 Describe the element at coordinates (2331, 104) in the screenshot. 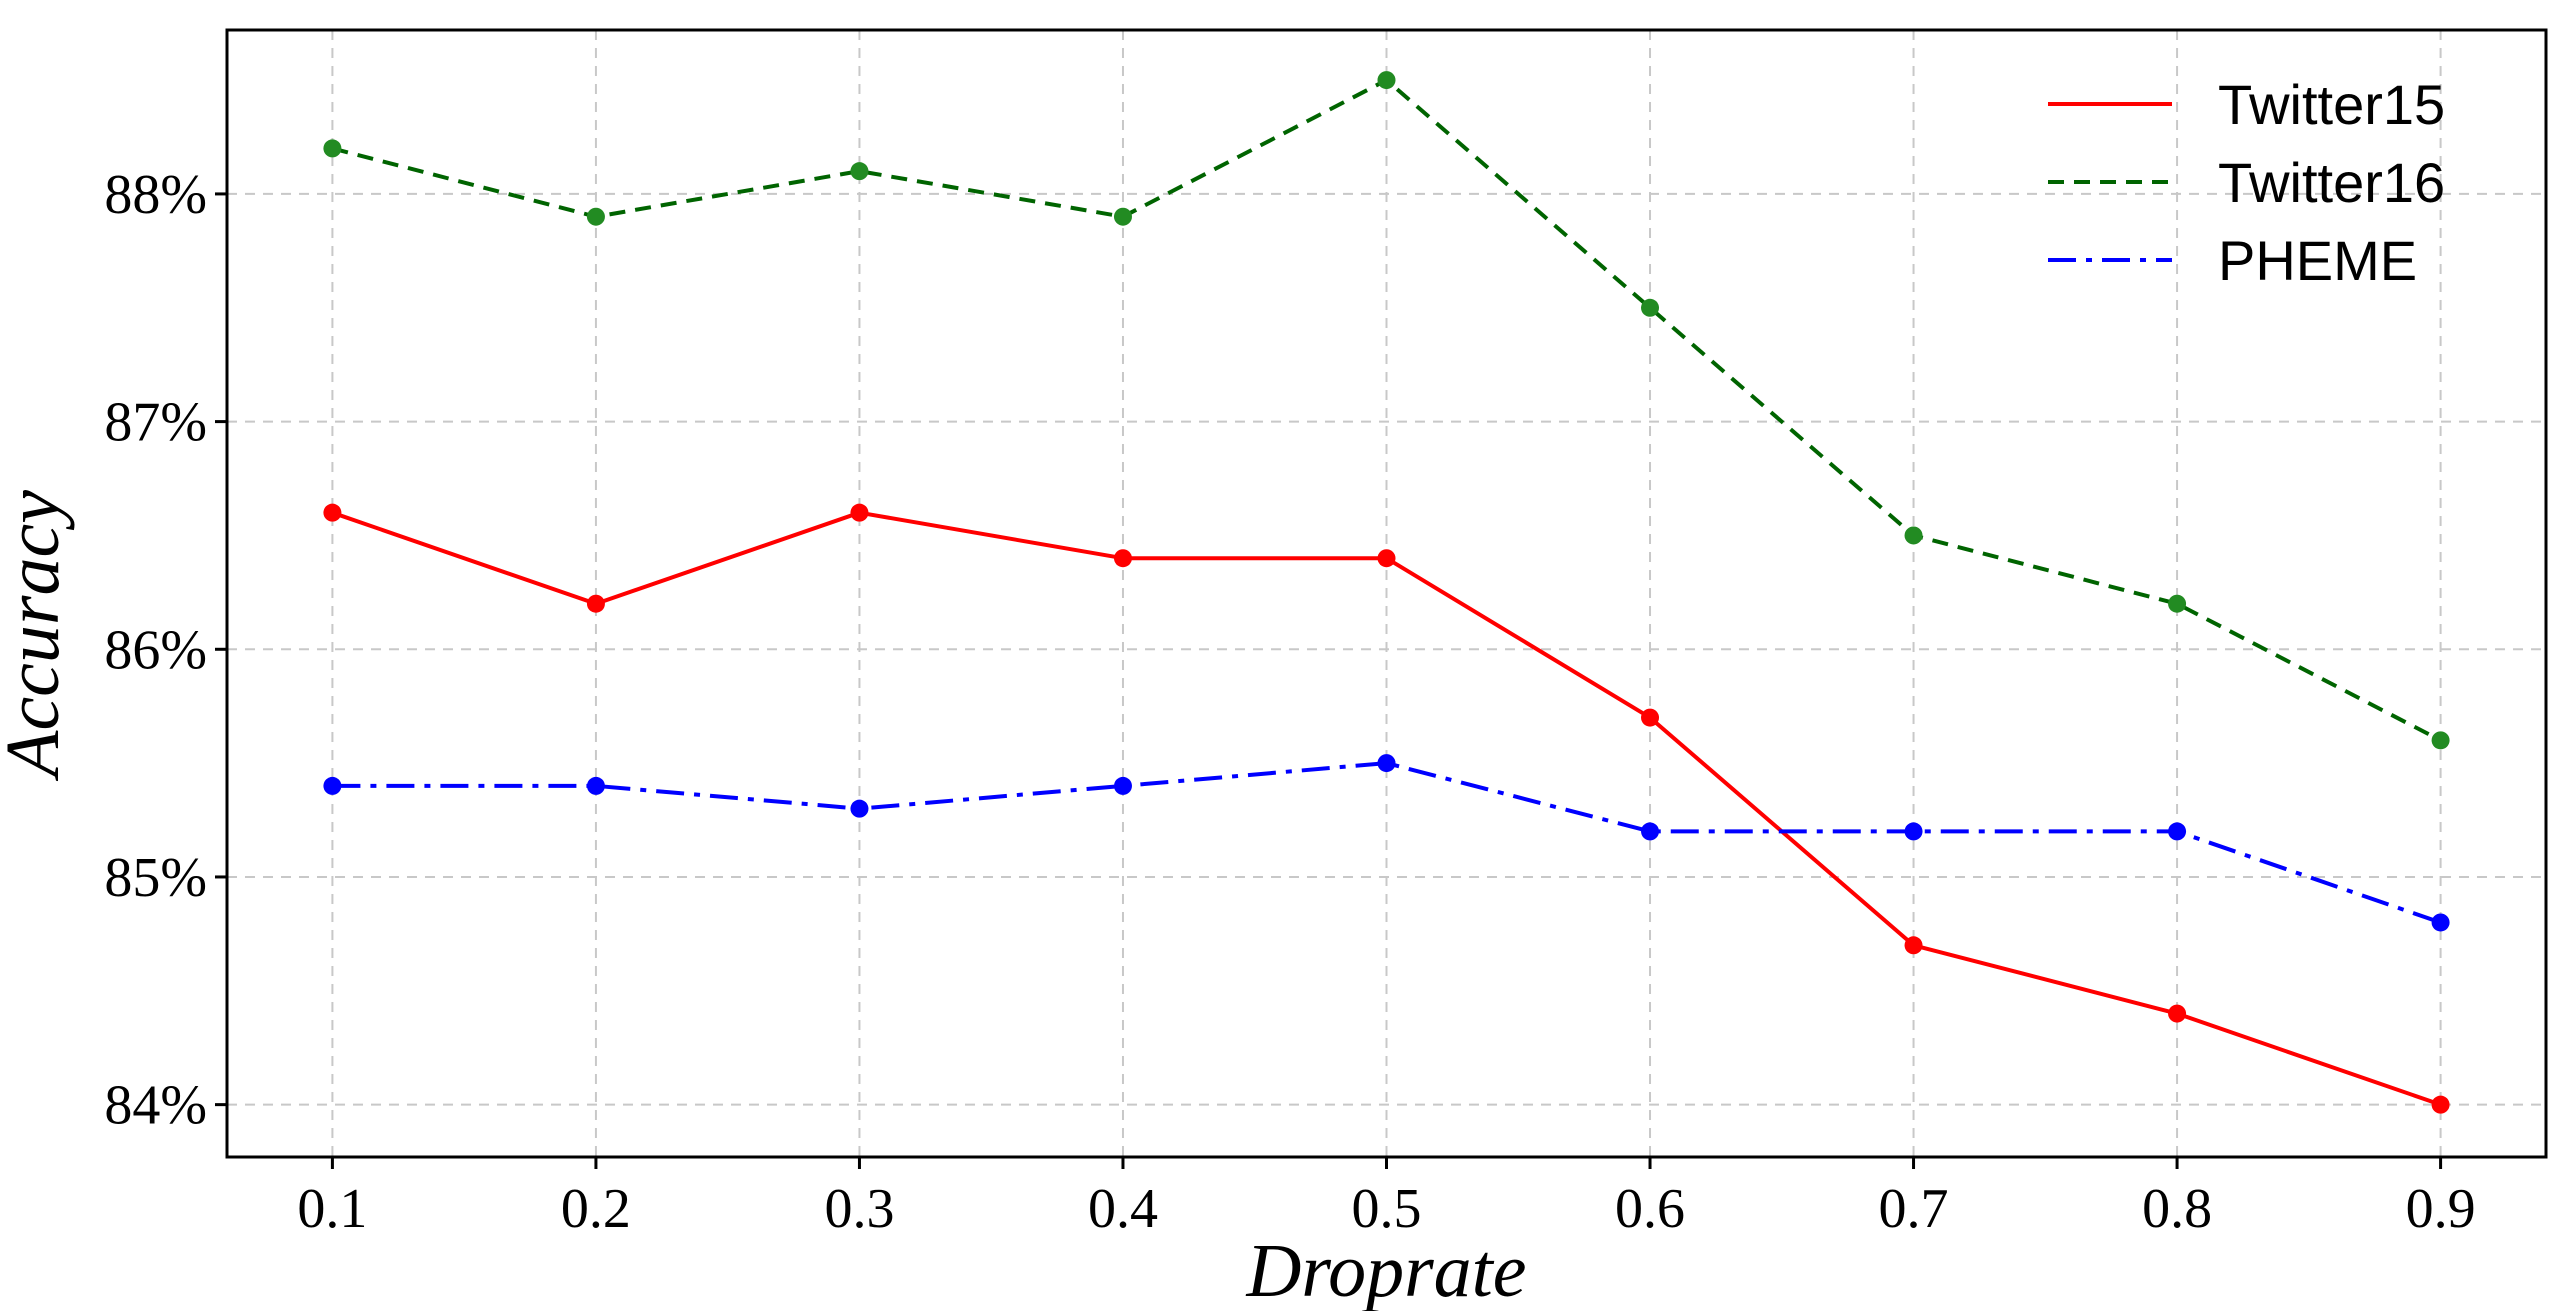

I see `legend-label: Twitter15` at that location.